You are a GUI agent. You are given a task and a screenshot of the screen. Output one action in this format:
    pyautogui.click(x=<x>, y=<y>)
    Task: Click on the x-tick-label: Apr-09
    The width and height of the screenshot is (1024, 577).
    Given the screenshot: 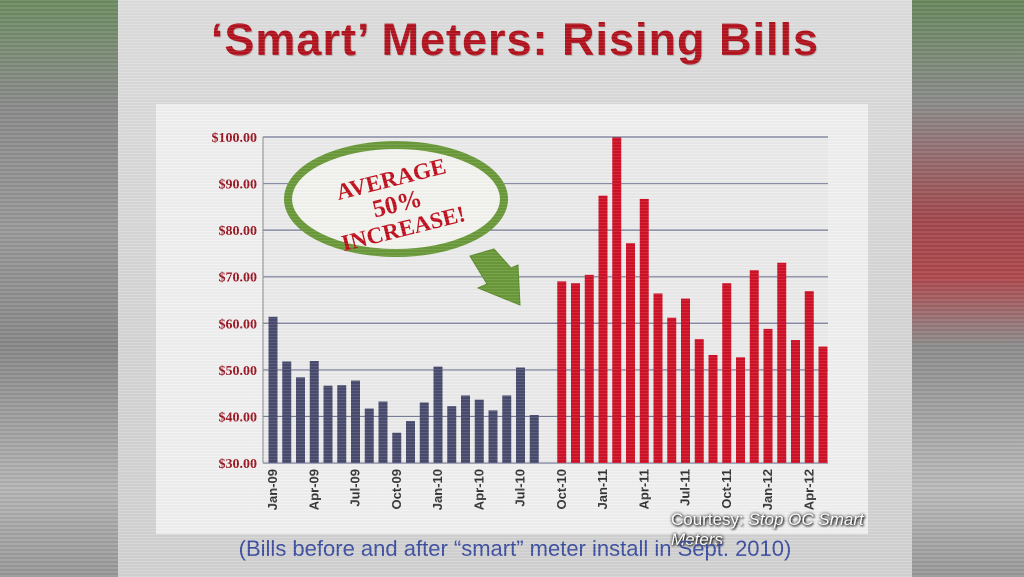 What is the action you would take?
    pyautogui.click(x=313, y=489)
    